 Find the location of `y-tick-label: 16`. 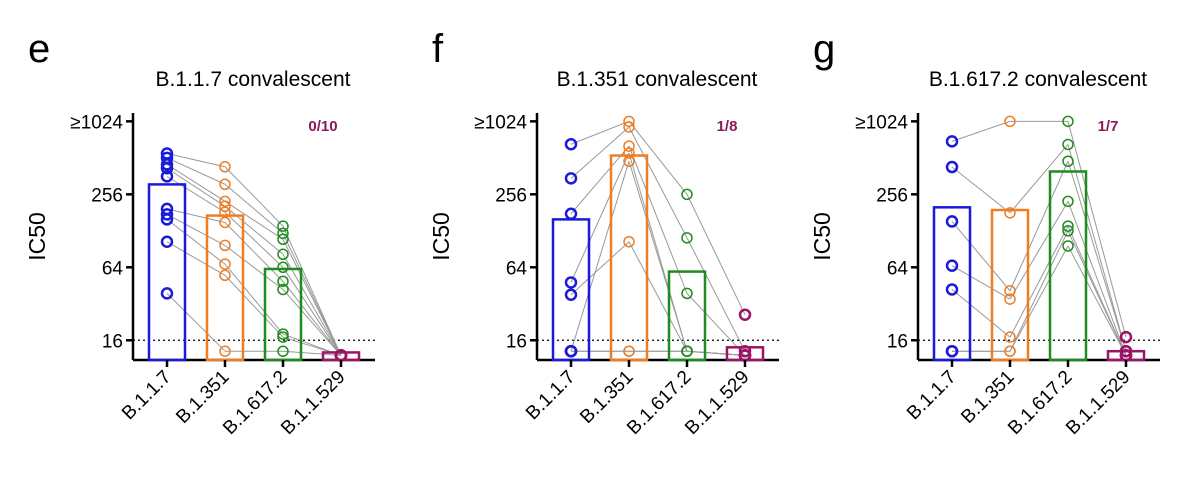

y-tick-label: 16 is located at coordinates (516, 341).